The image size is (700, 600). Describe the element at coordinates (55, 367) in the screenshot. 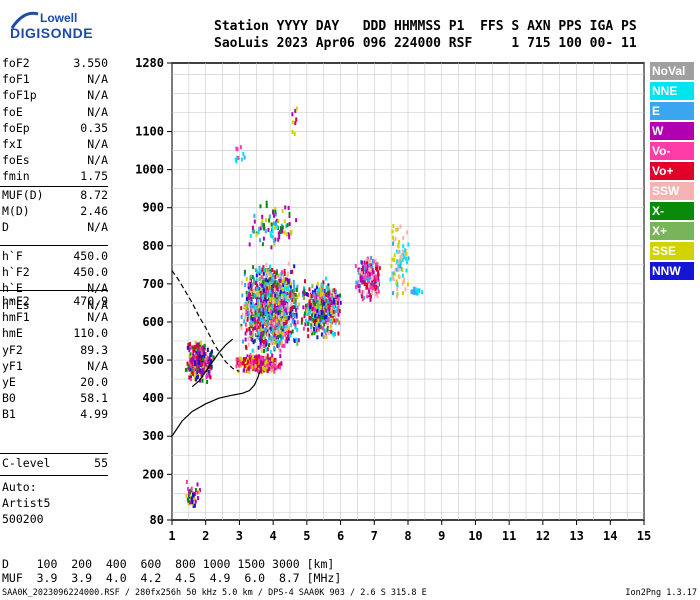

I see `param-row-yf1: yF1 N/A` at that location.